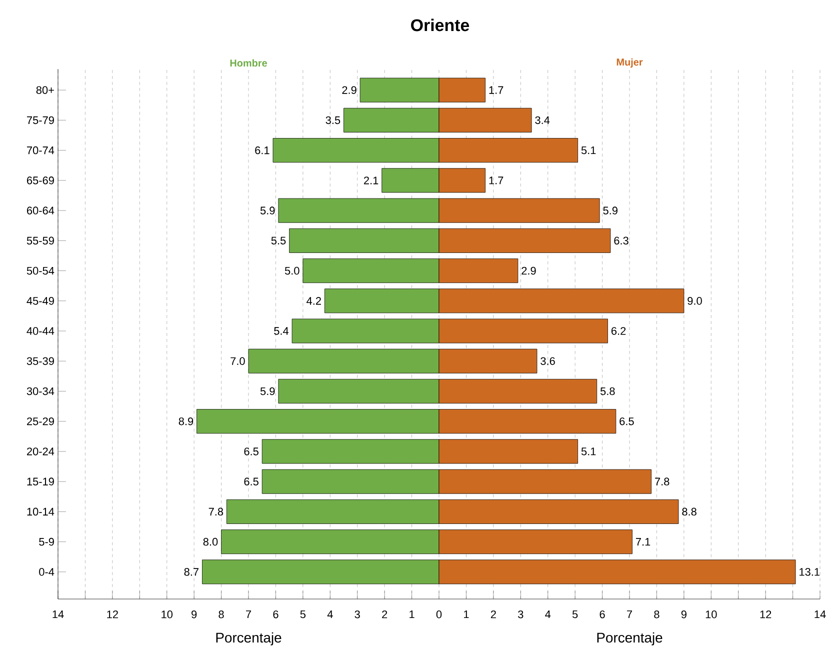 This screenshot has width=833, height=659. What do you see at coordinates (40, 270) in the screenshot?
I see `y-tick-label: 50-54` at bounding box center [40, 270].